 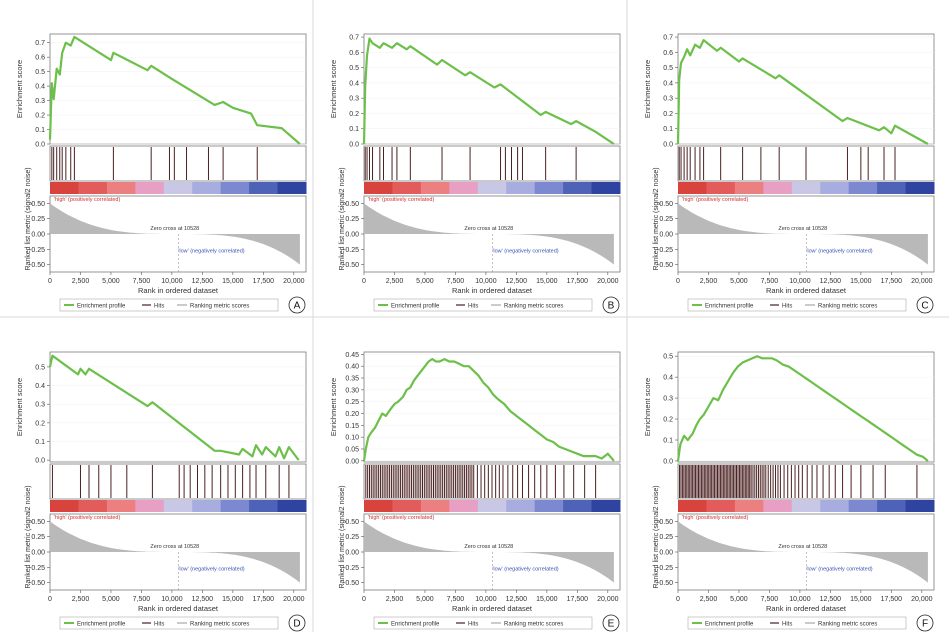 I want to click on panel-letter-d: D, so click(x=296, y=624).